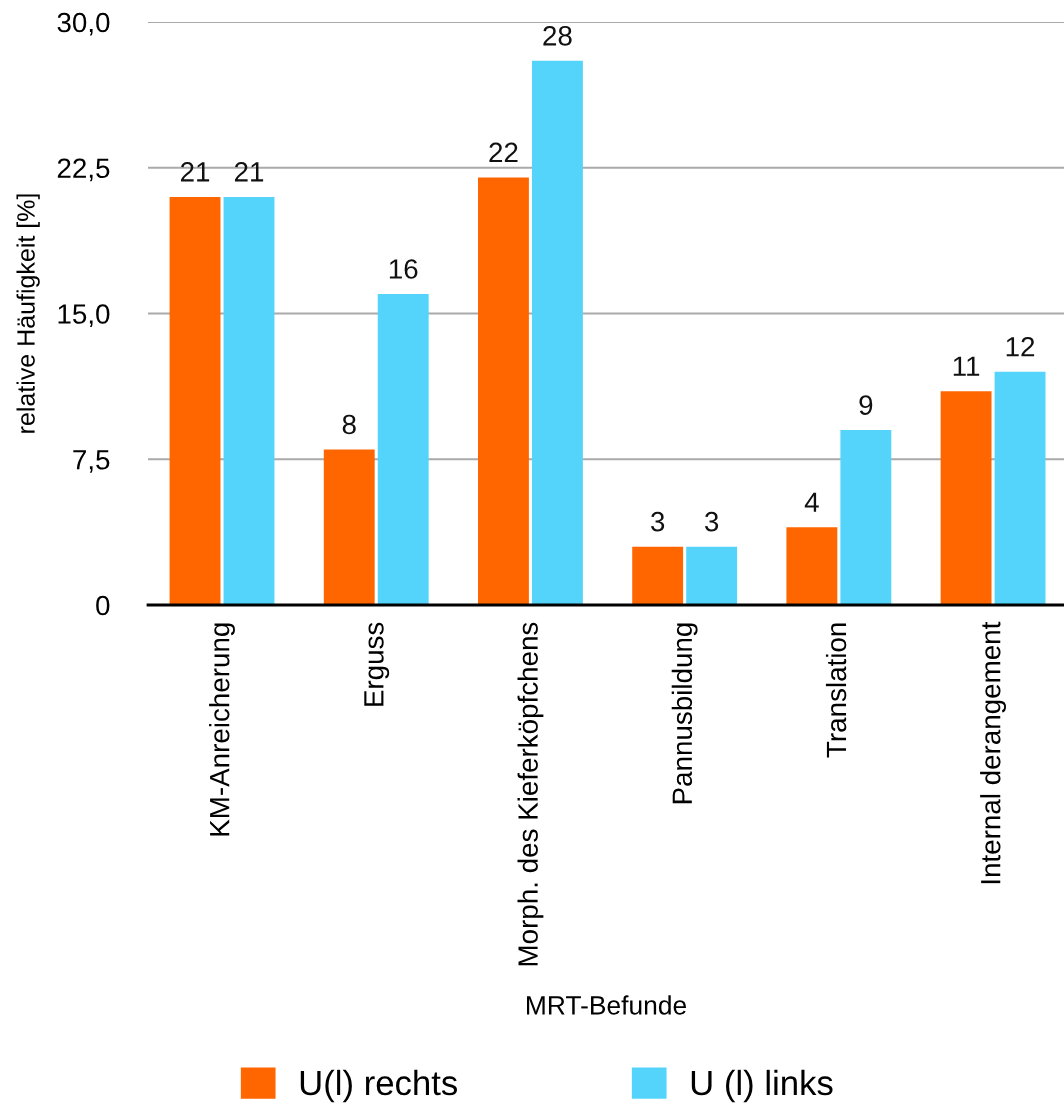 Image resolution: width=1064 pixels, height=1120 pixels. What do you see at coordinates (349, 424) in the screenshot?
I see `data-label: 8` at bounding box center [349, 424].